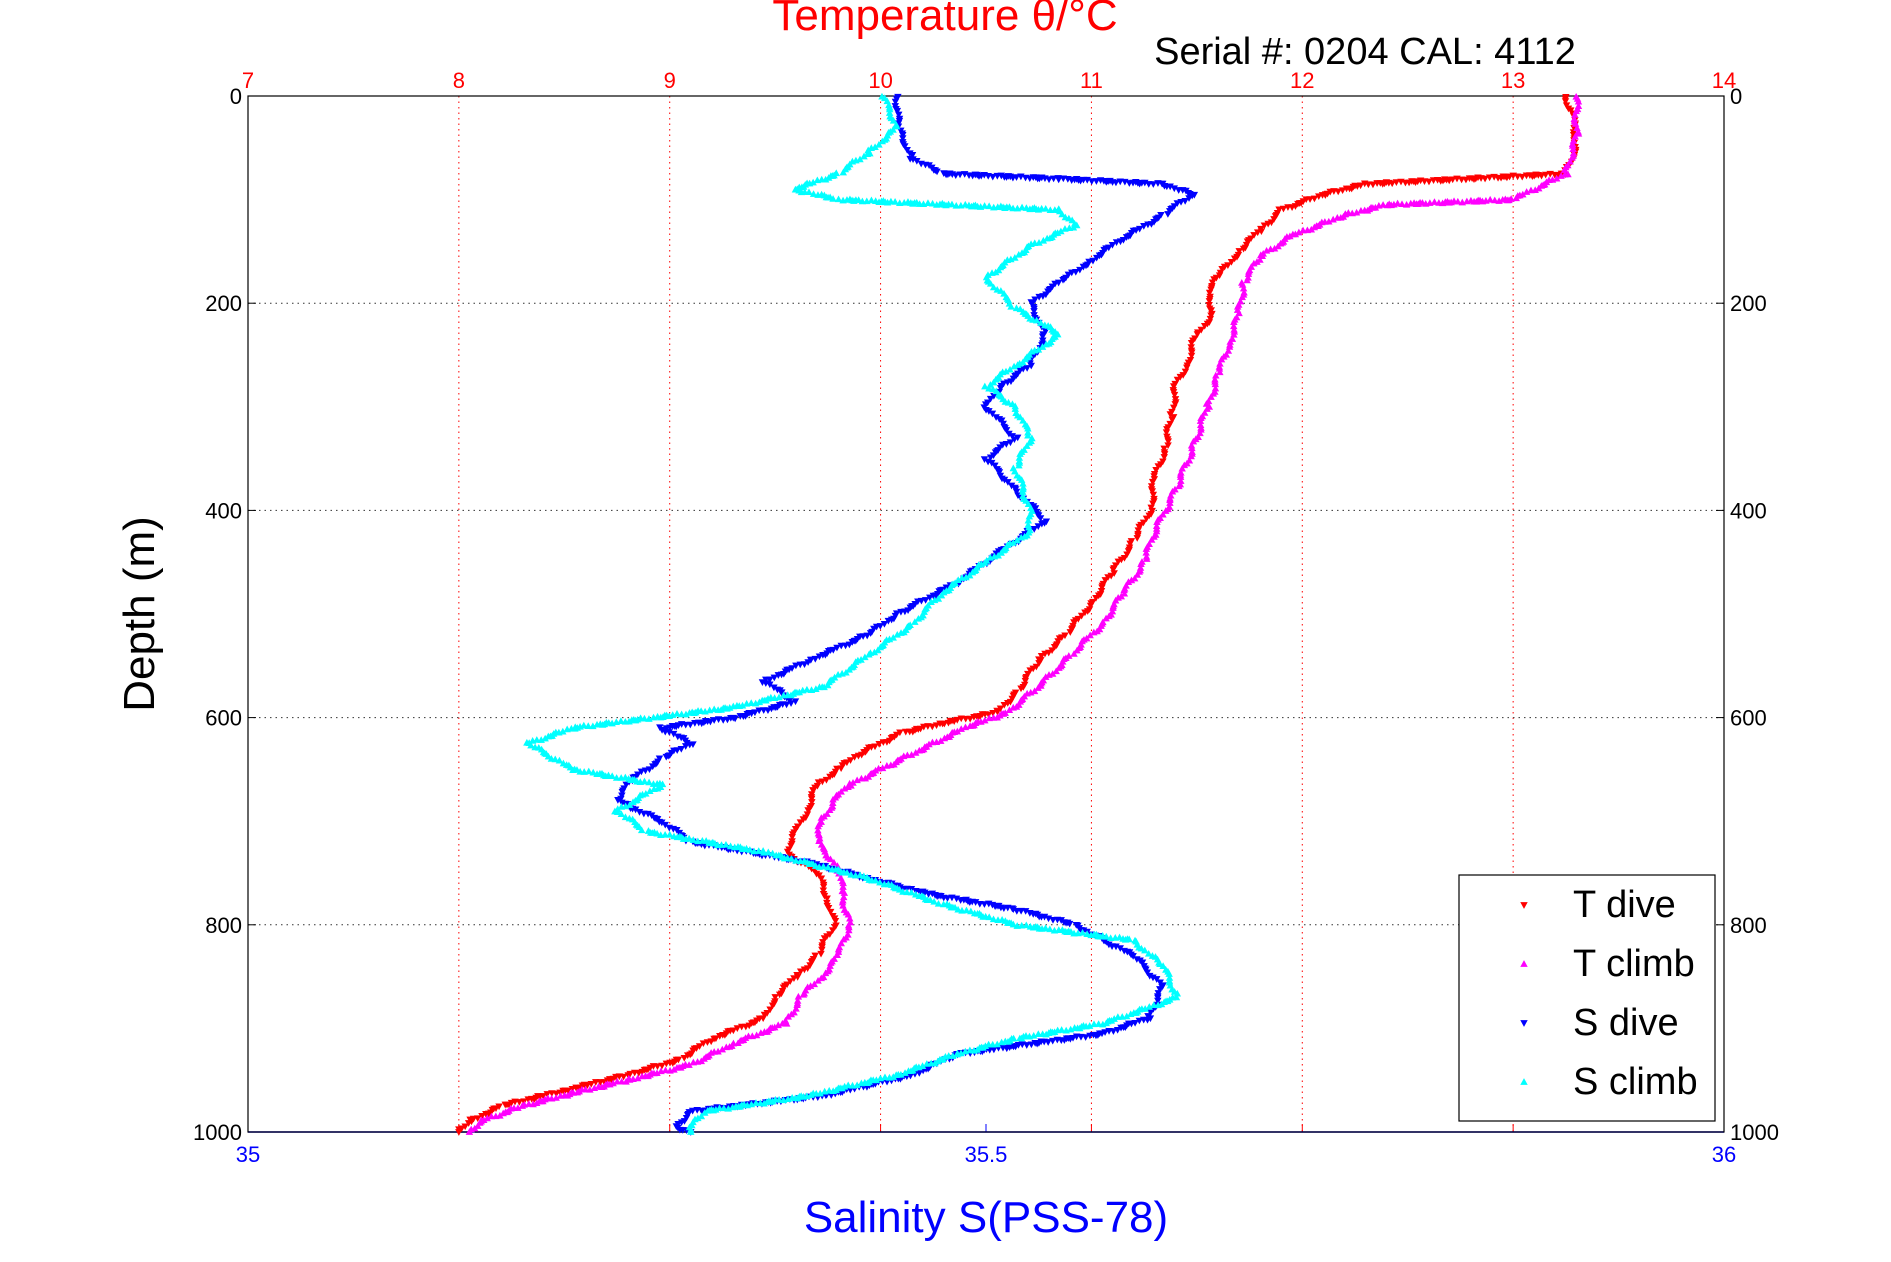  I want to click on legend: T dive T climb S dive S climb, so click(1587, 998).